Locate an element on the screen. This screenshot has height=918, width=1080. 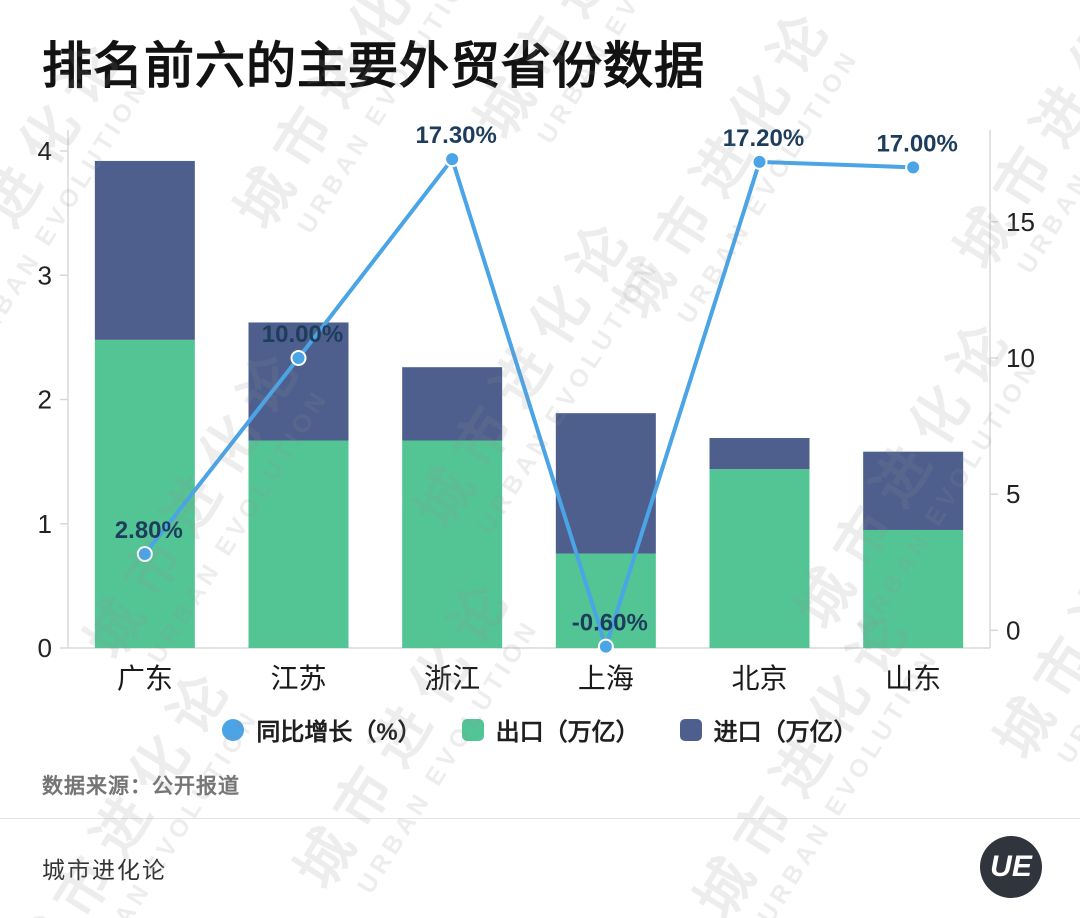
x-axis-category-label: 浙江 is located at coordinates (452, 678).